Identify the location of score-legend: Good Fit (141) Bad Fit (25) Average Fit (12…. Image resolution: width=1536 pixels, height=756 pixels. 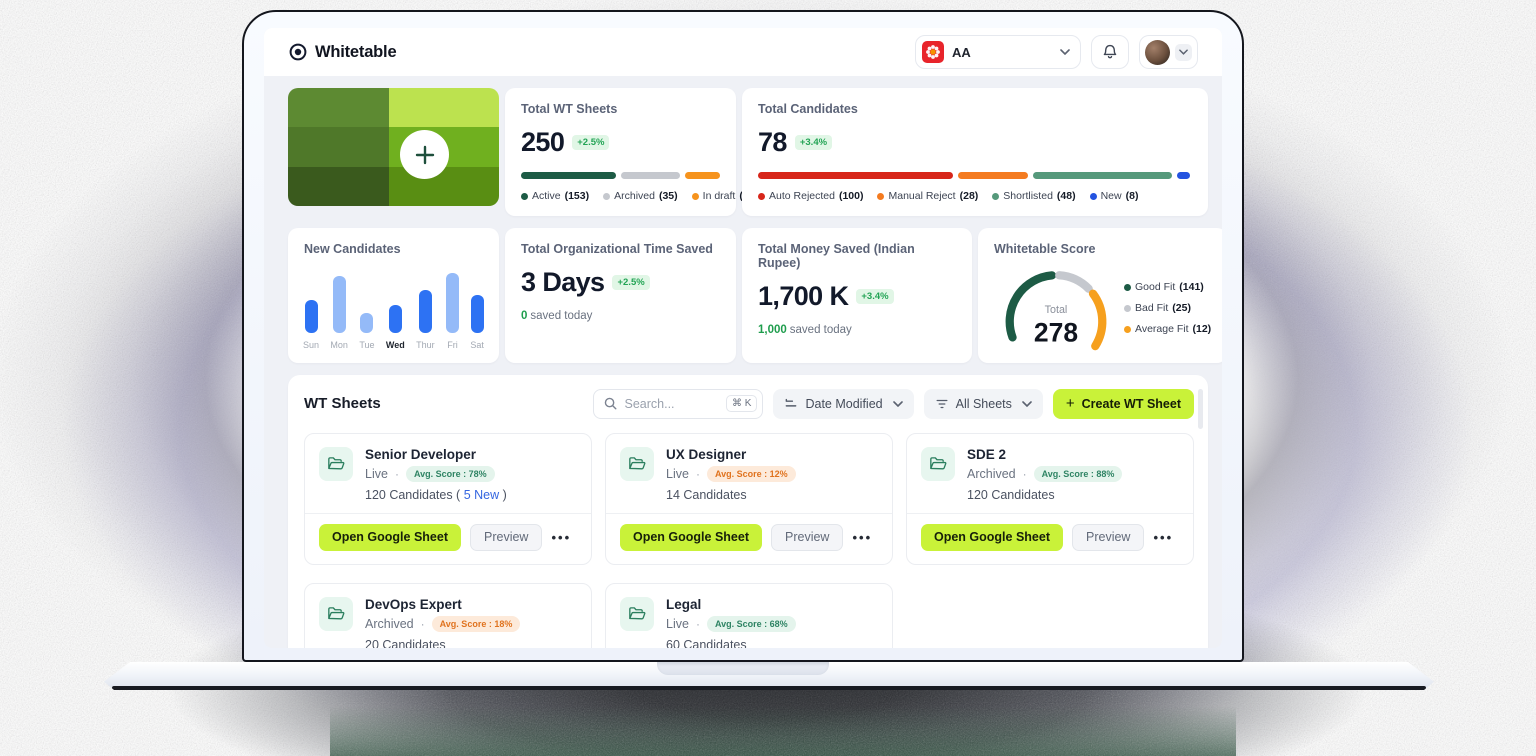
(1168, 308).